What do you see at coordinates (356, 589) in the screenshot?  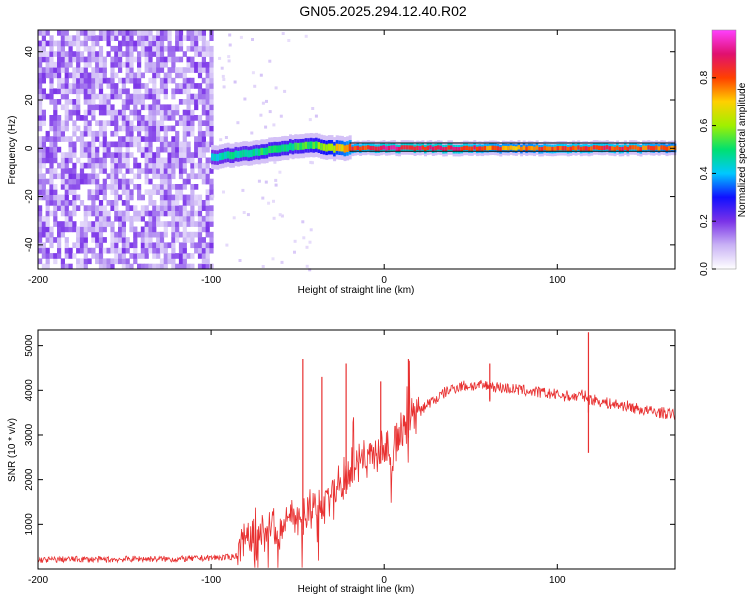 I see `snr-x-label: Height of straight line (km)` at bounding box center [356, 589].